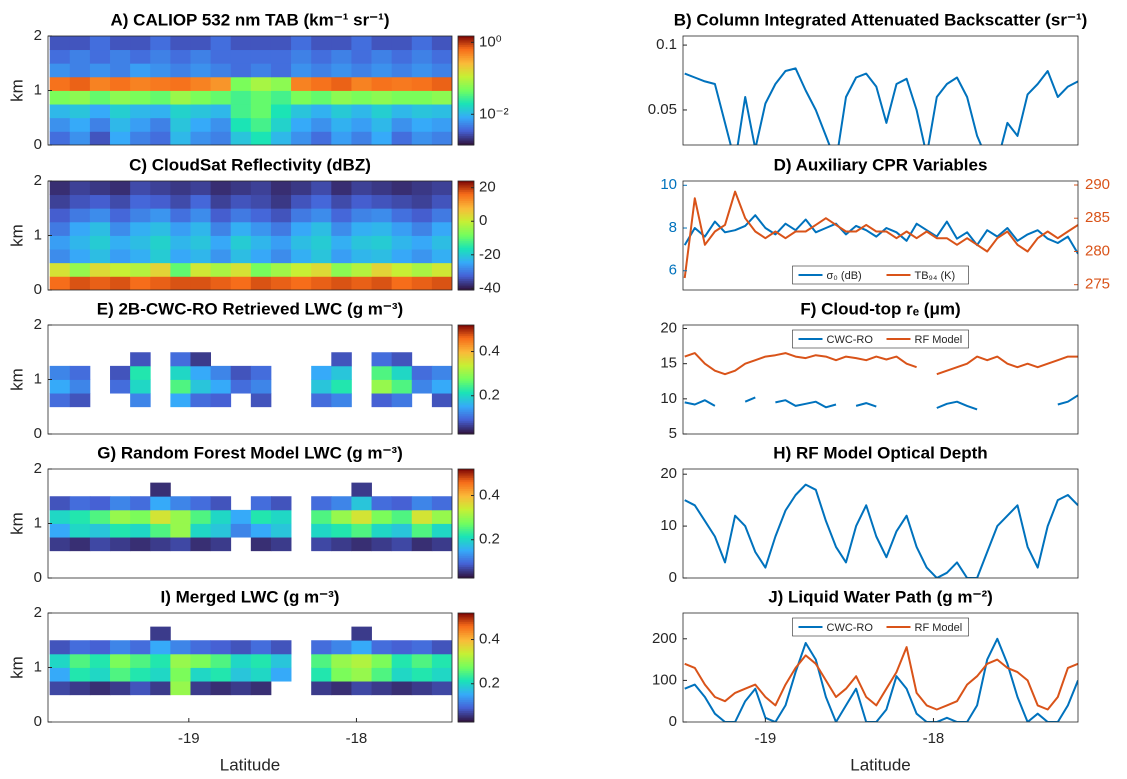 The width and height of the screenshot is (1127, 779). What do you see at coordinates (38, 234) in the screenshot?
I see `y-tick-label: 1` at bounding box center [38, 234].